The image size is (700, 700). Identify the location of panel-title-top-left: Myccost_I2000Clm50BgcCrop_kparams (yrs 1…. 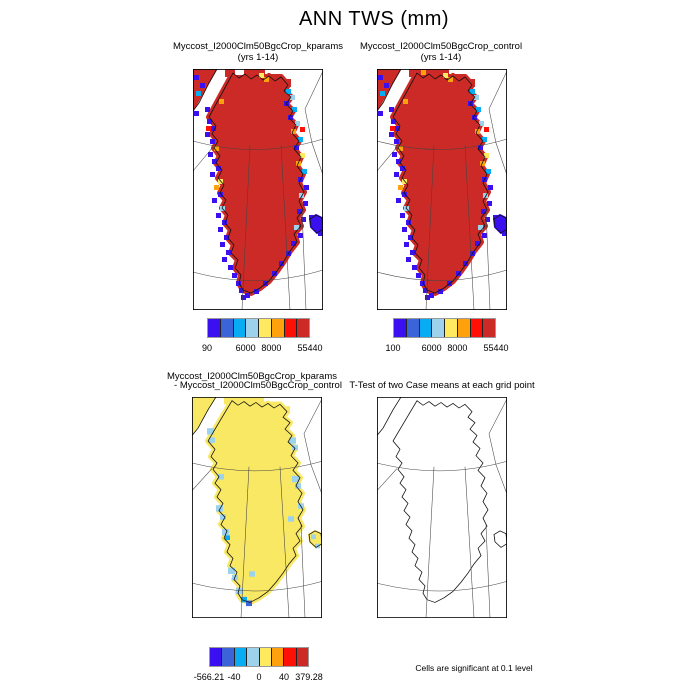
(258, 52).